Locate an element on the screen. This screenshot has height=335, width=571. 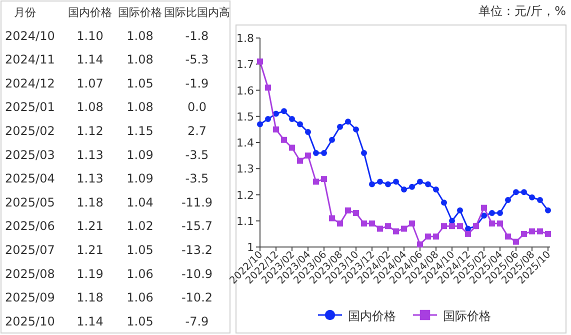
y-tick-label: 1.2 is located at coordinates (245, 195).